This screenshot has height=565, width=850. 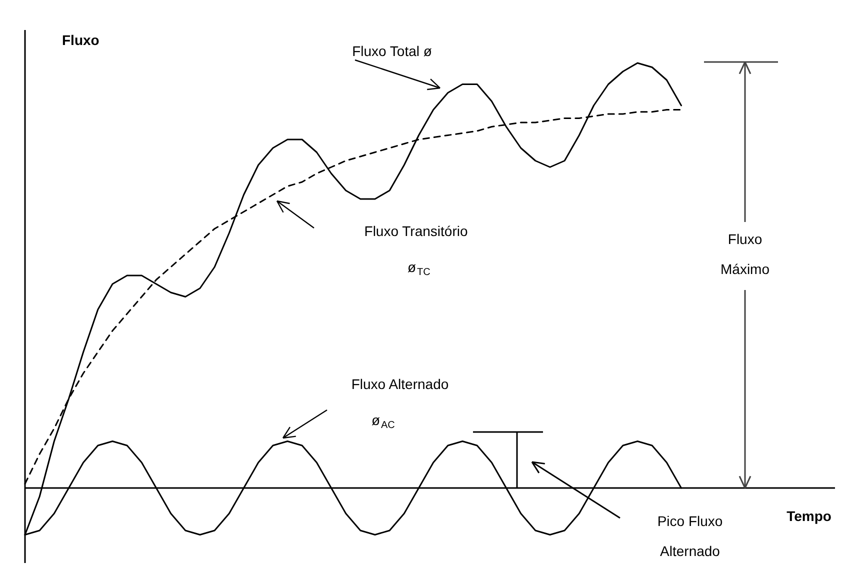 What do you see at coordinates (392, 51) in the screenshot?
I see `text: Fluxo Total ø` at bounding box center [392, 51].